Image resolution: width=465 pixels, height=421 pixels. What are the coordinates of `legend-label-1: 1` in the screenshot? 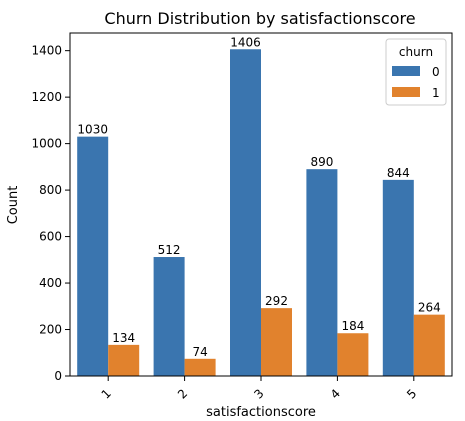 It's located at (436, 93).